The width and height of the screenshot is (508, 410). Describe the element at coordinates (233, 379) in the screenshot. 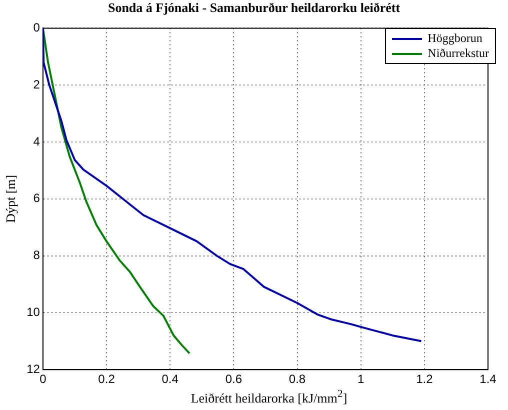

I see `x-tick-label: 0.6` at that location.